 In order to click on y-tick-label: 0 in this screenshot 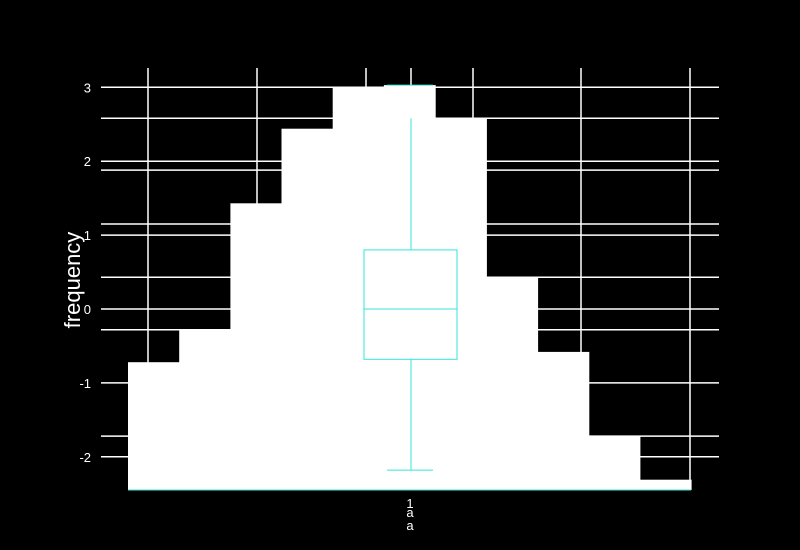, I will do `click(87, 309)`.